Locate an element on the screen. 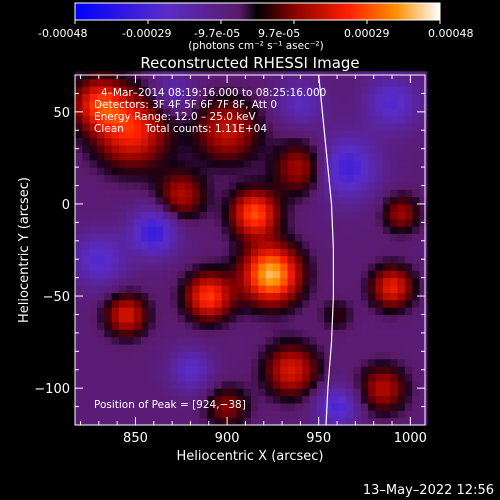 Image resolution: width=500 pixels, height=500 pixels. detectors-annotation: Detectors: 3F 4F 5F 6F 7F 8F, Att 0 is located at coordinates (185, 105).